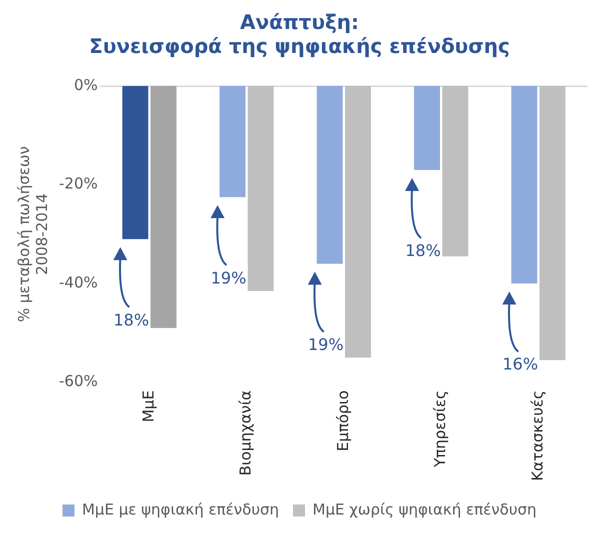  Describe the element at coordinates (299, 34) in the screenshot. I see `chart-title: Ανάπτυξη: Συνεισφορά της ψηφιακής επένδυσης` at that location.